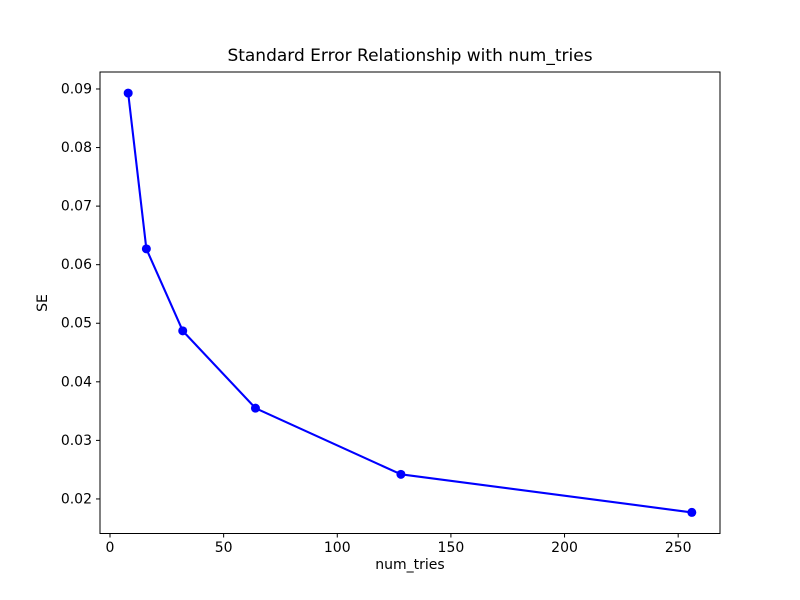 This screenshot has width=800, height=600. I want to click on y-tick-label: 0.04, so click(76, 382).